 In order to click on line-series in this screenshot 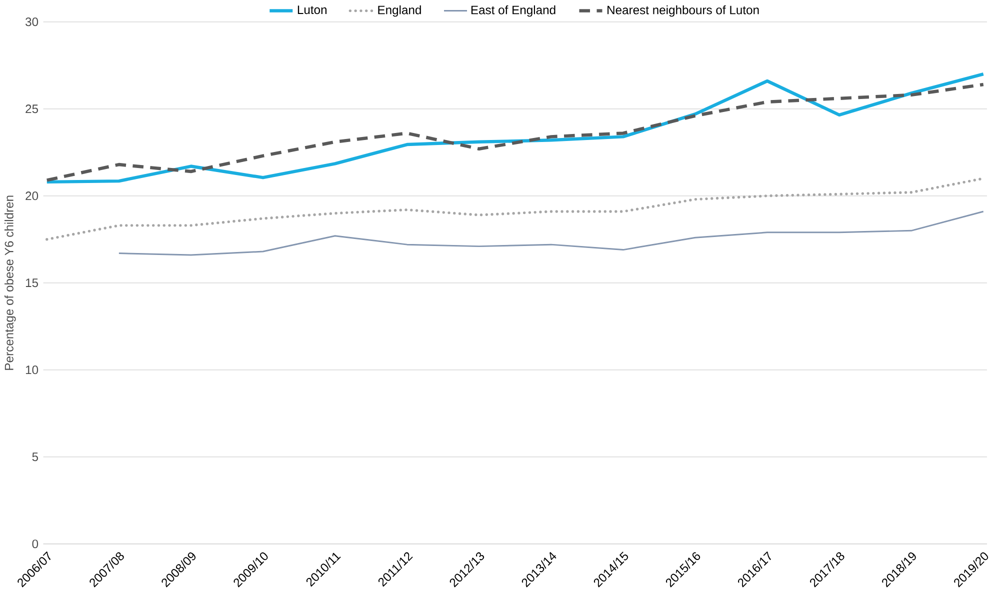, I will do `click(551, 233)`.